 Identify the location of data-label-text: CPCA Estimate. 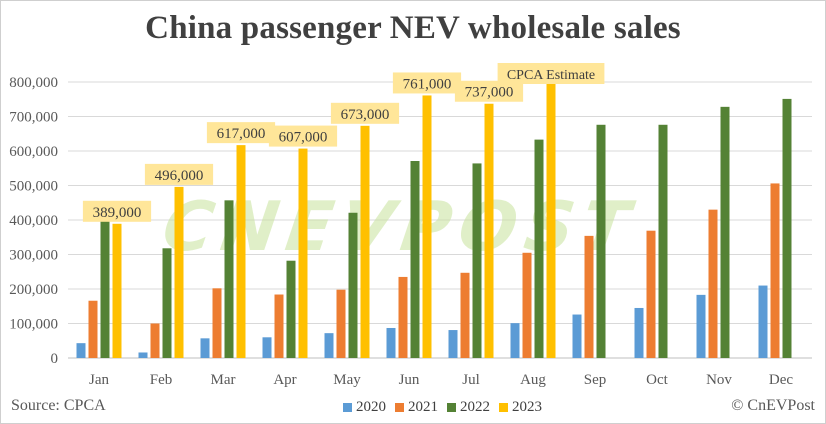
(551, 75).